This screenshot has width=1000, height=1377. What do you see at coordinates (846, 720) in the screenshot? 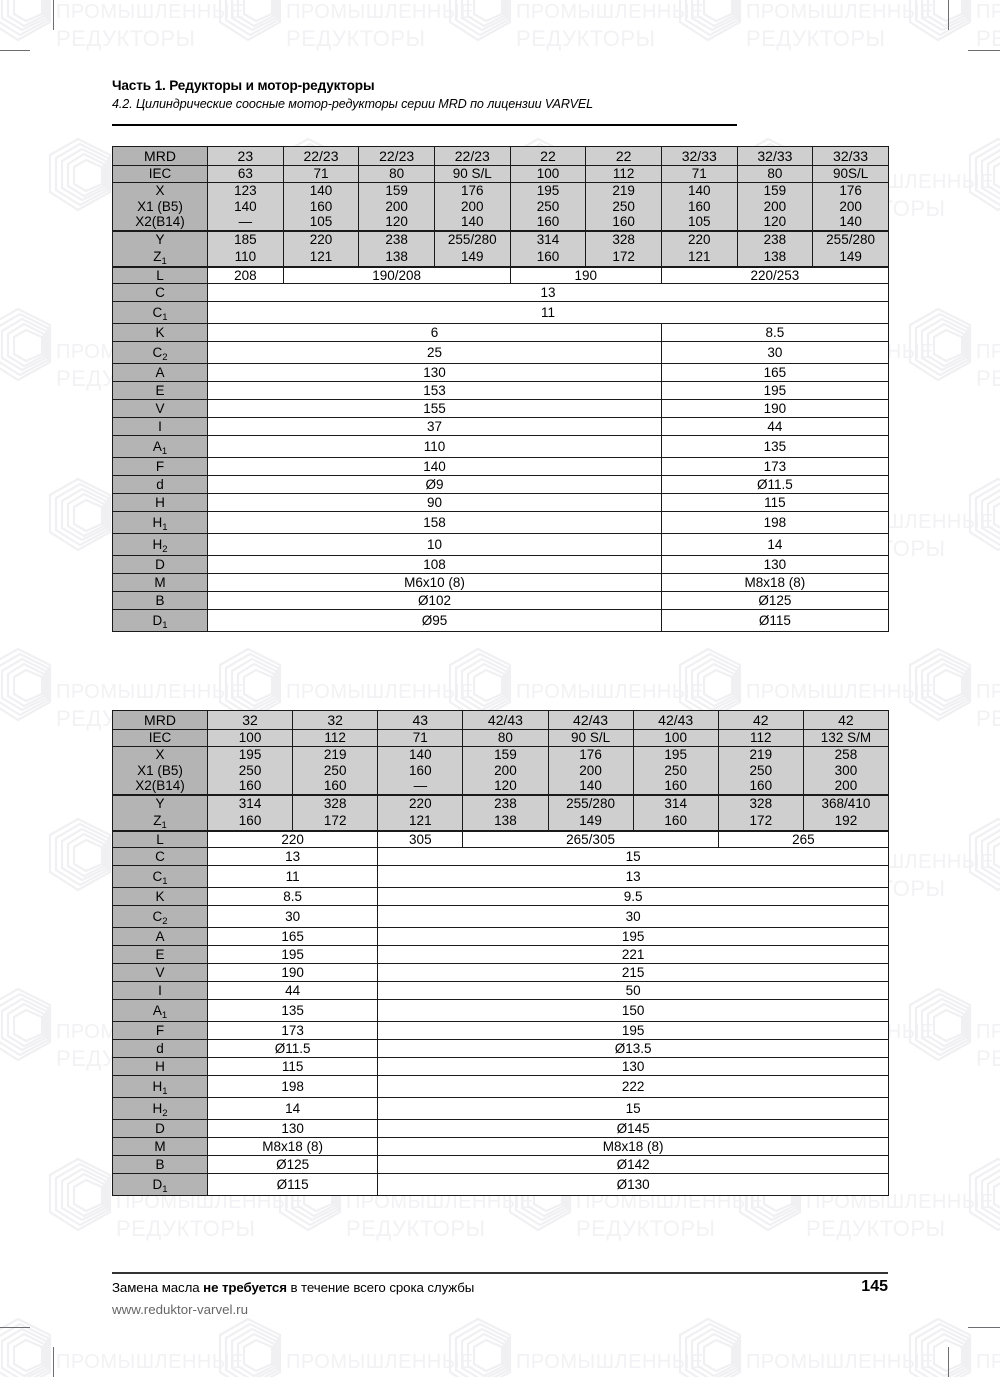
I see `mrd-value: 42` at bounding box center [846, 720].